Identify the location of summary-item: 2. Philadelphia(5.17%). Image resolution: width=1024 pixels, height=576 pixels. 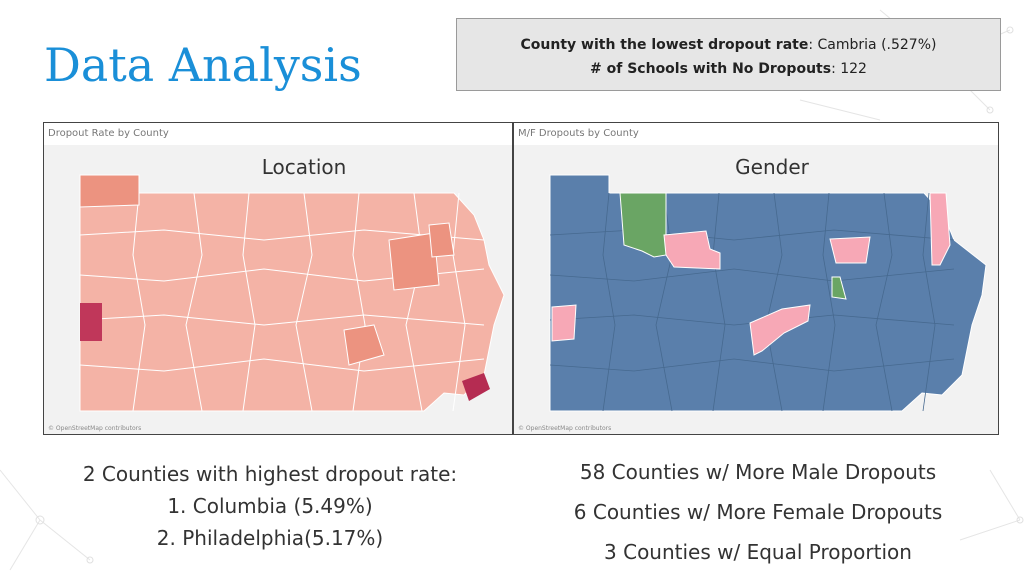
(270, 538).